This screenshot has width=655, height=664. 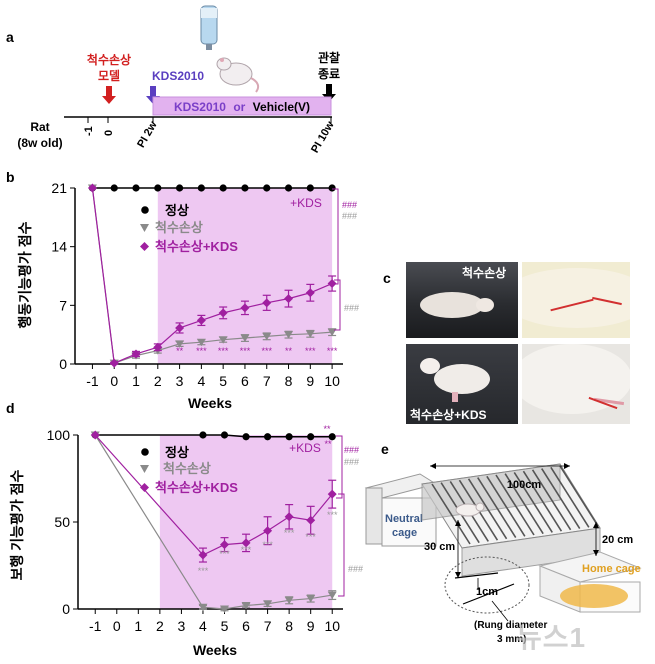 What do you see at coordinates (10, 408) in the screenshot?
I see `panel-d-label: d` at bounding box center [10, 408].